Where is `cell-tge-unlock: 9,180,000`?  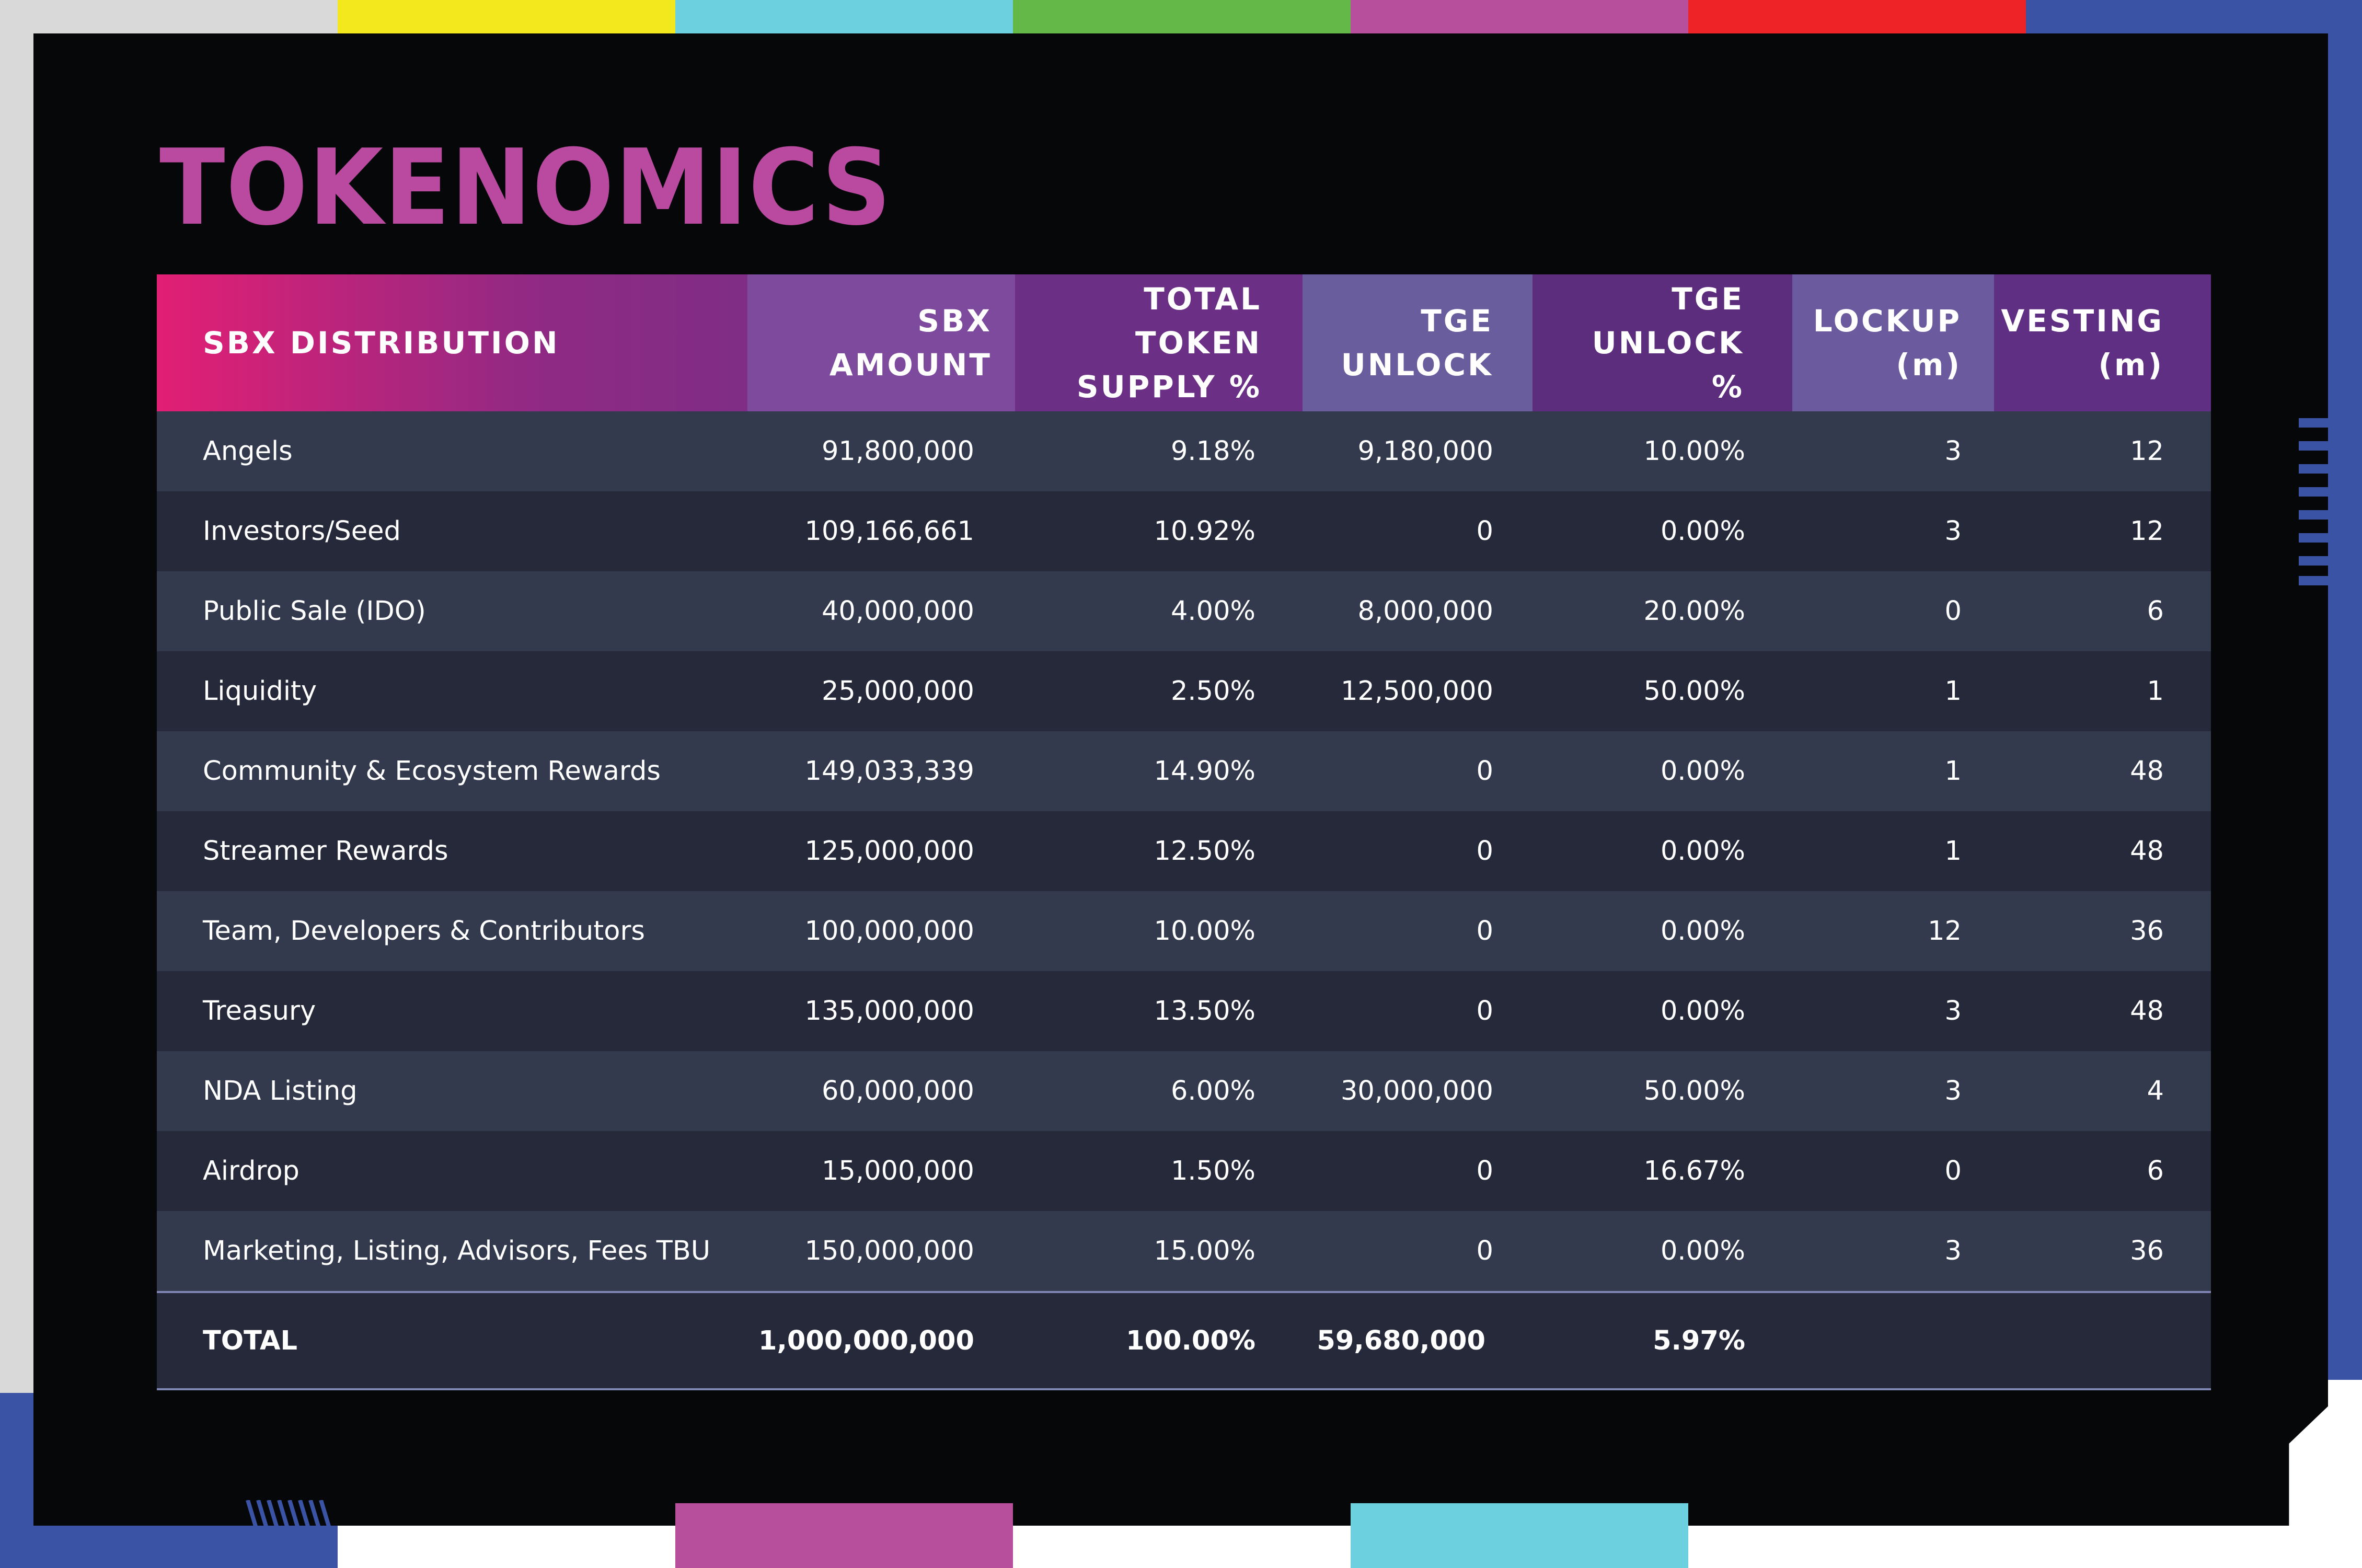 cell-tge-unlock: 9,180,000 is located at coordinates (1425, 451).